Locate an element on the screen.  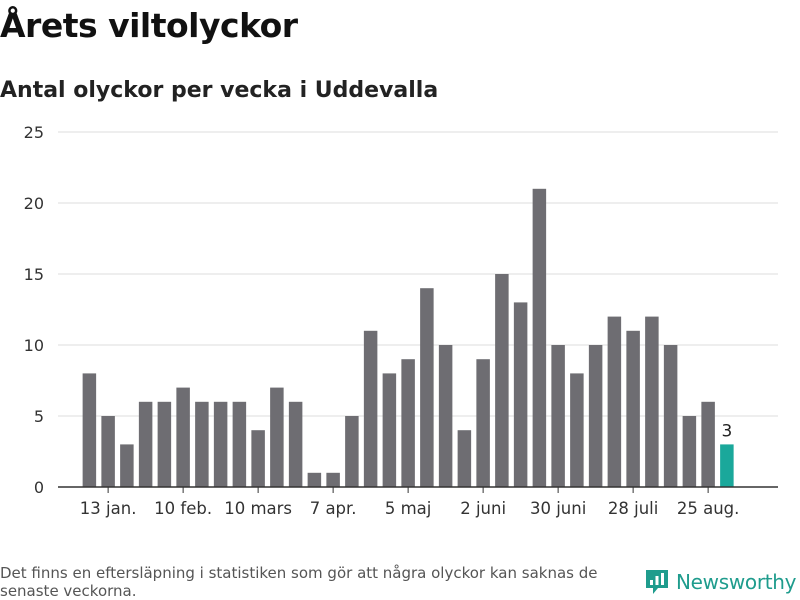
x-tick-label: 13 jan. is located at coordinates (108, 508).